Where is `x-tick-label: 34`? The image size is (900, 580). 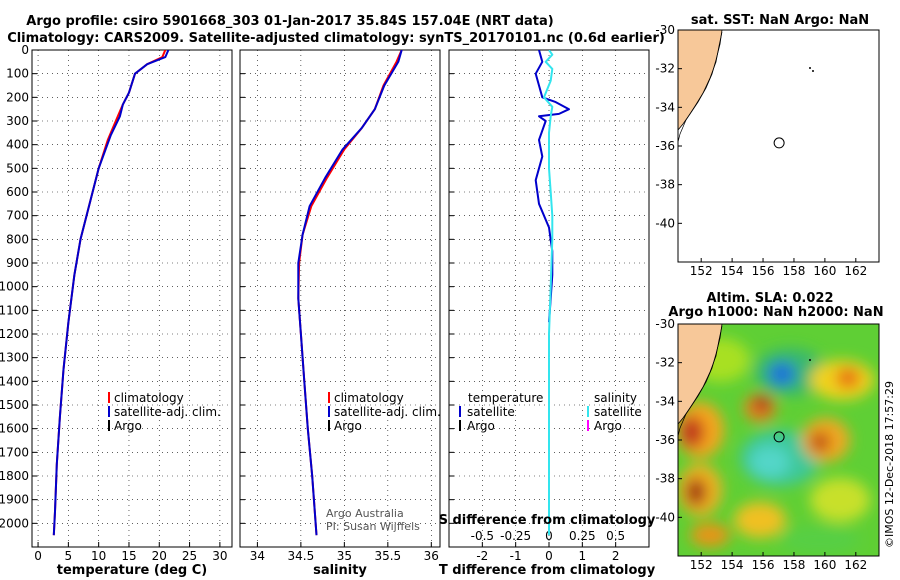
x-tick-label: 34 is located at coordinates (257, 556).